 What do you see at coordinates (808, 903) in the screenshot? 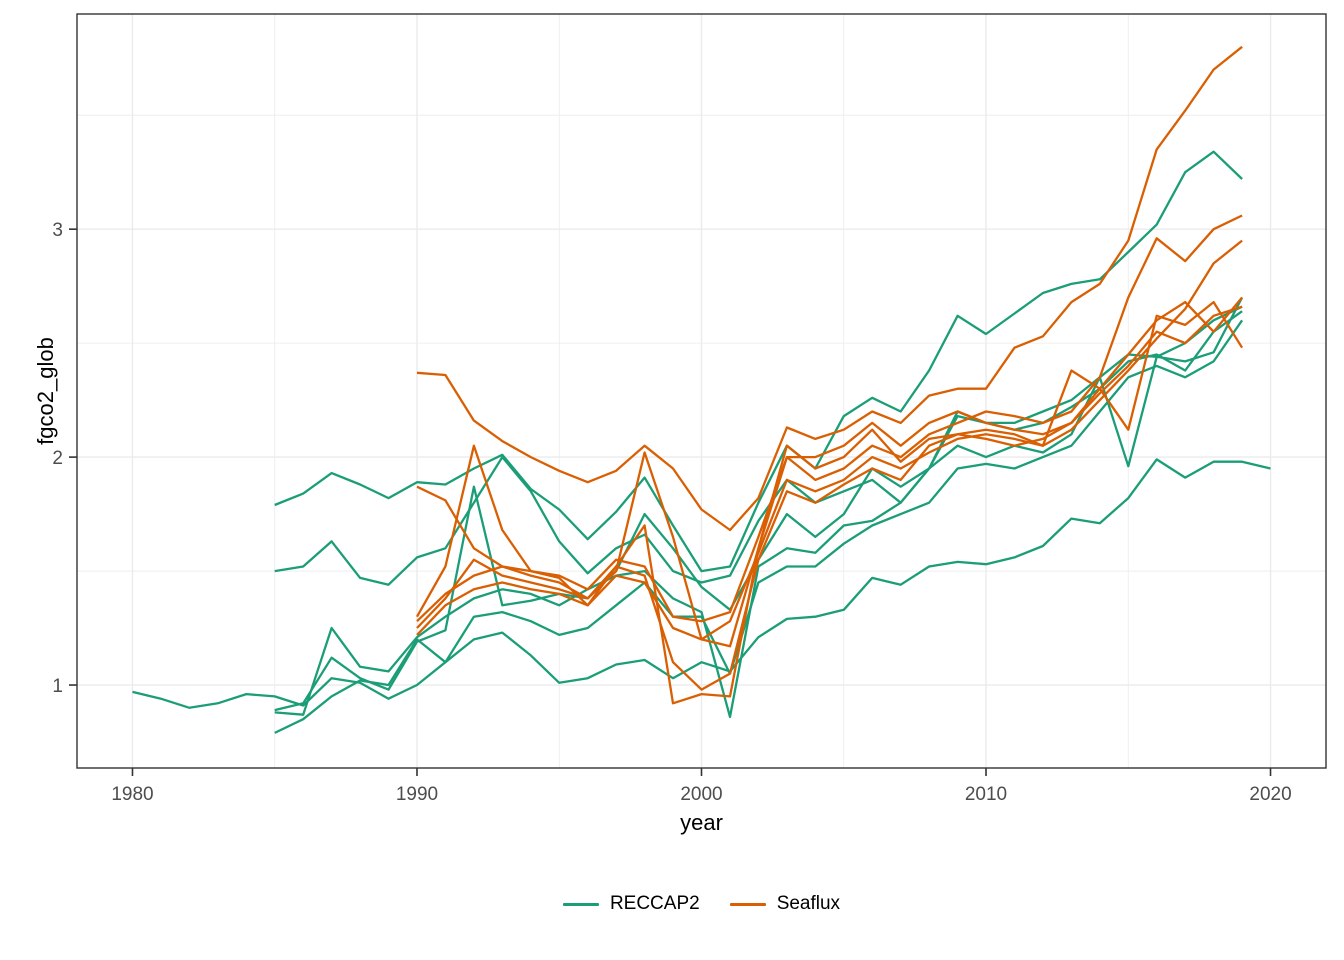
I see `legend-label-seaflux: Seaflux` at bounding box center [808, 903].